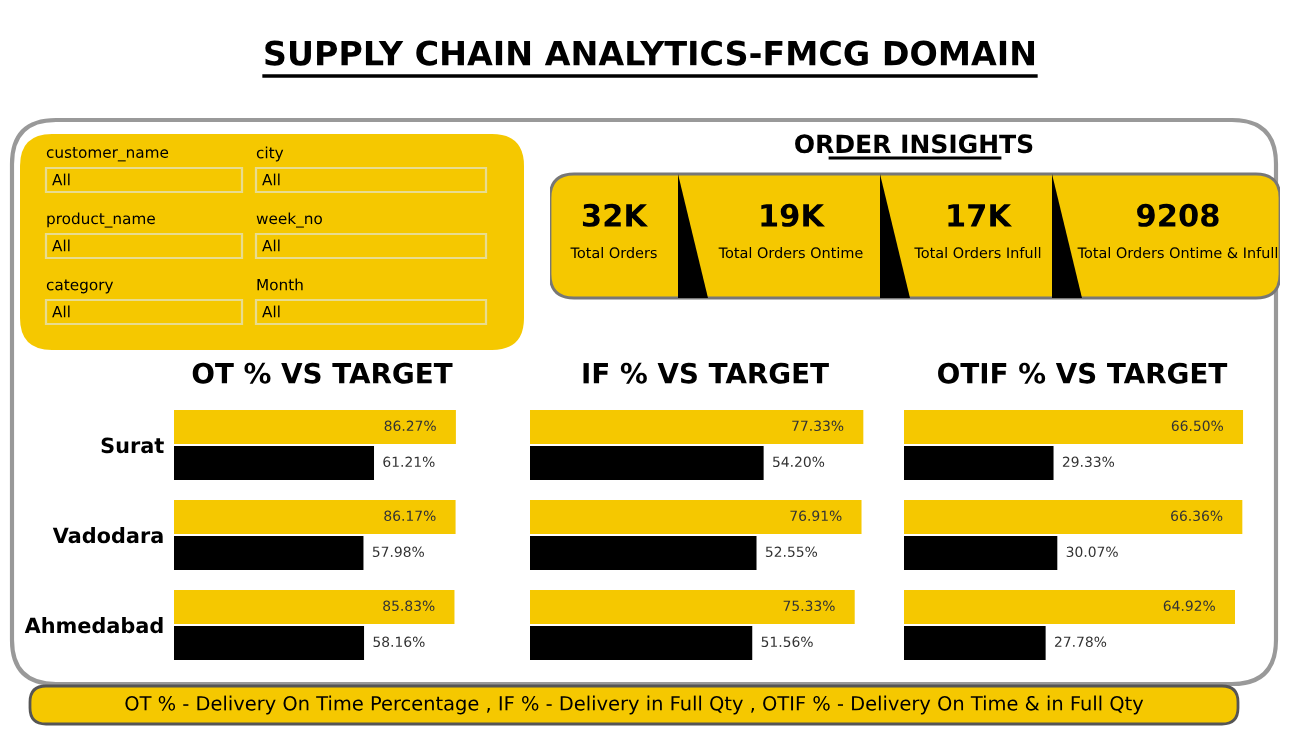 The width and height of the screenshot is (1300, 732). I want to click on chart-title: OTIF % VS TARGET, so click(1083, 373).